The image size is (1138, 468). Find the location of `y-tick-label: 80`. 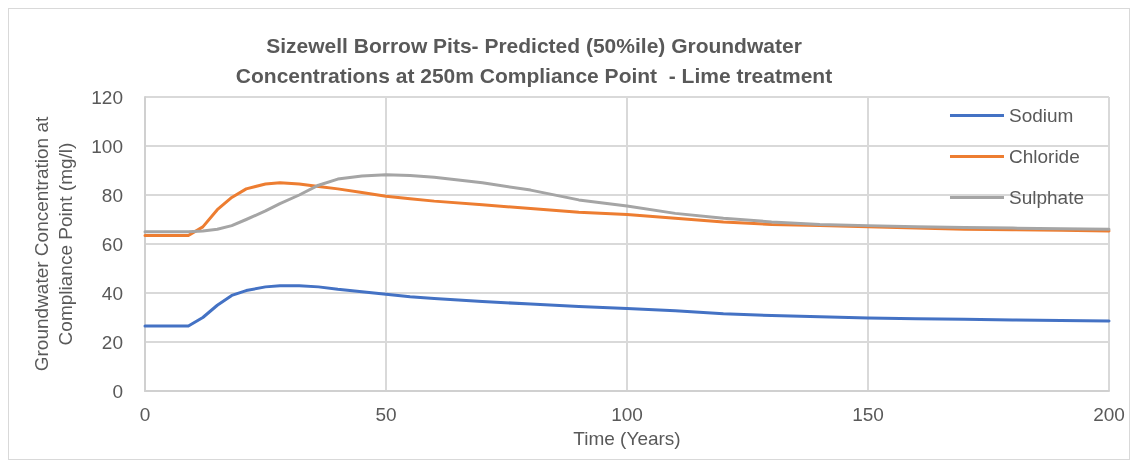

y-tick-label: 80 is located at coordinates (112, 195).